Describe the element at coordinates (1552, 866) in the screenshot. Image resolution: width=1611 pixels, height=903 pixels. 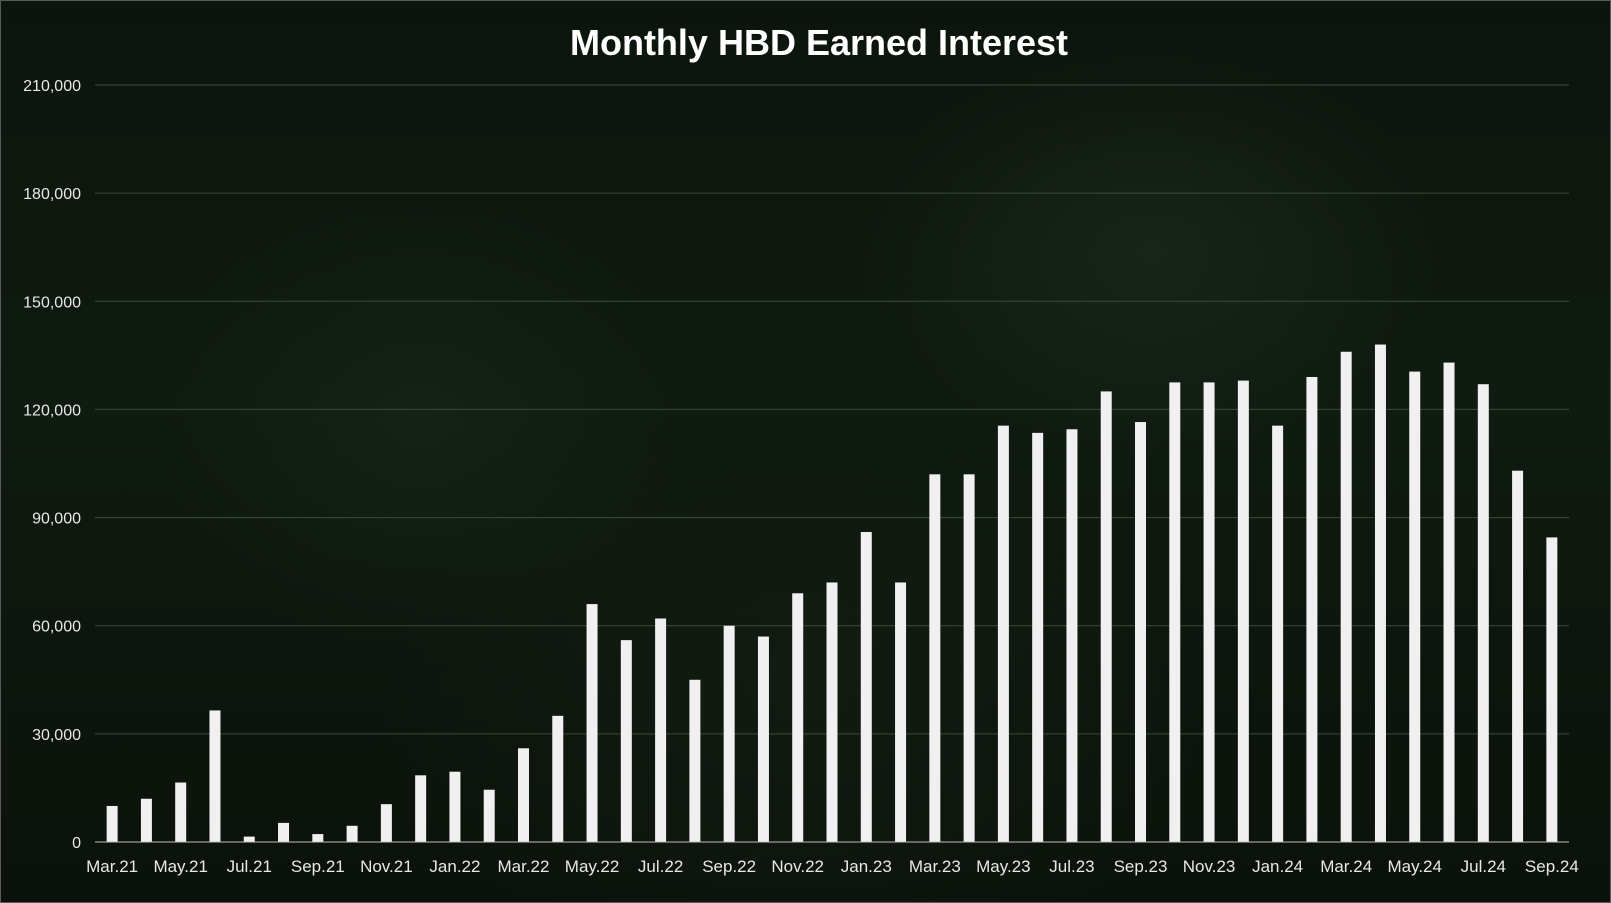
I see `x-tick-label: Sep.24` at that location.